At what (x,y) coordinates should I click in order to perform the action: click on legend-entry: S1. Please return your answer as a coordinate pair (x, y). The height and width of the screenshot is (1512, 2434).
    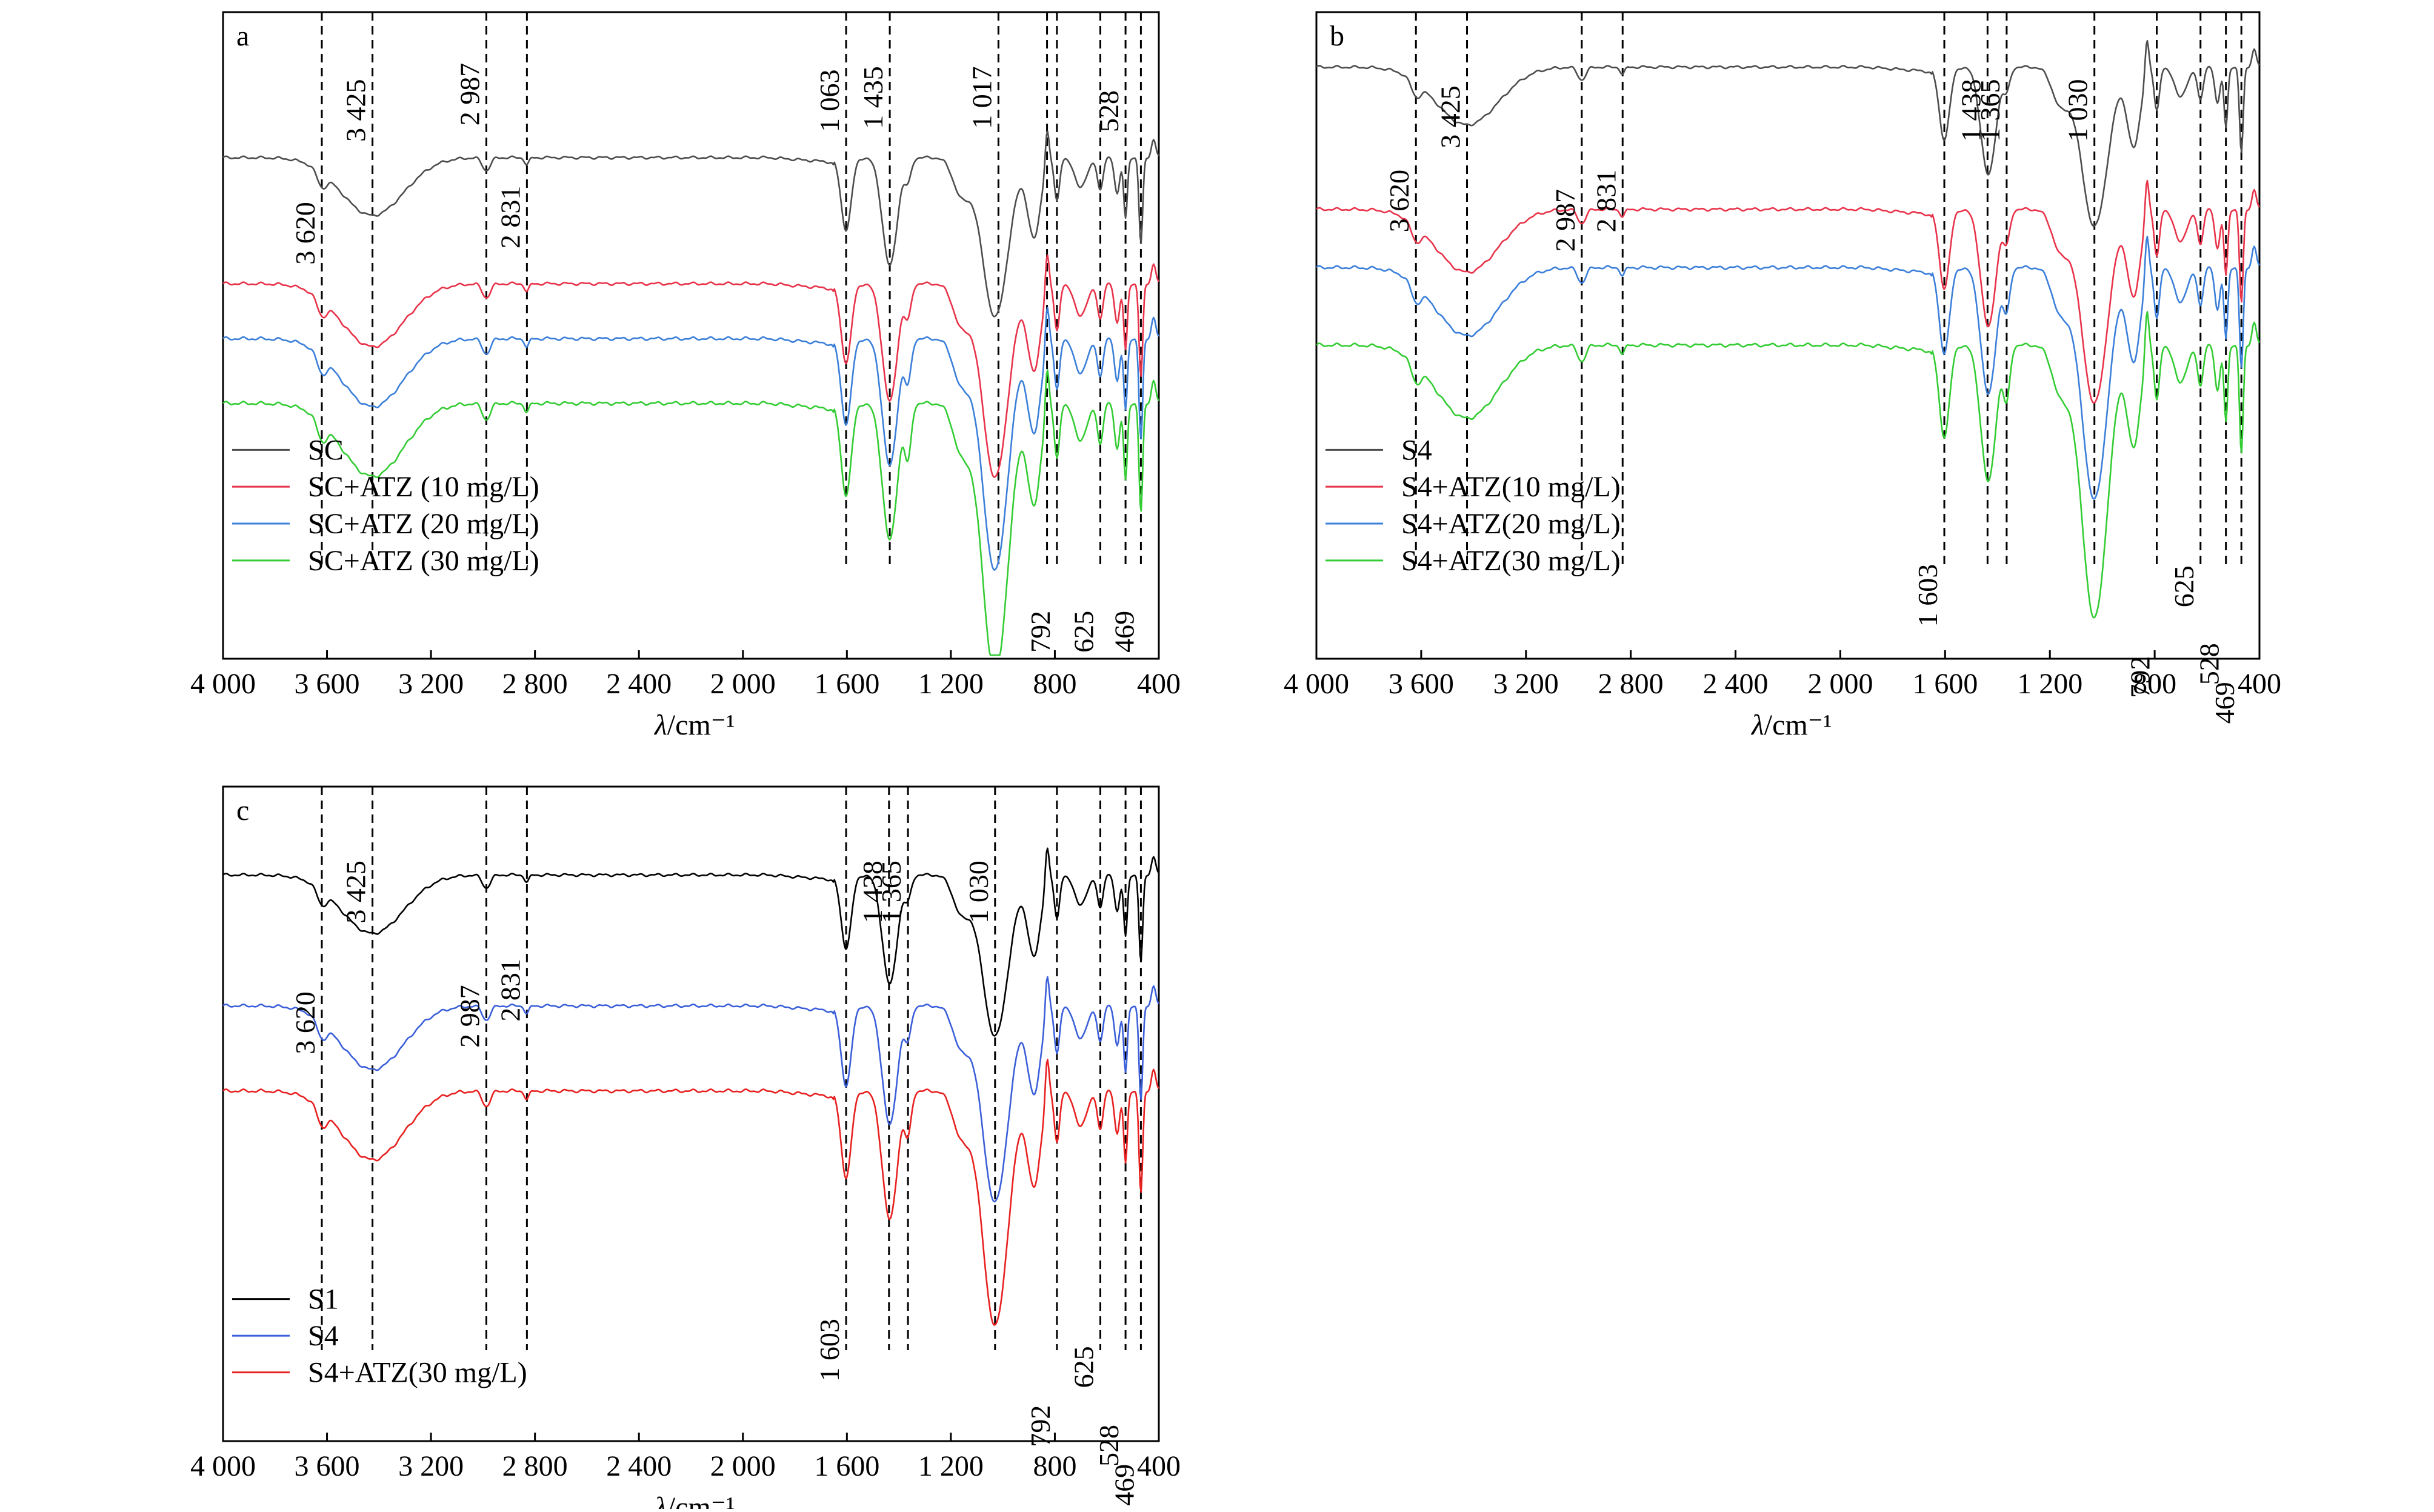
    Looking at the image, I should click on (323, 1300).